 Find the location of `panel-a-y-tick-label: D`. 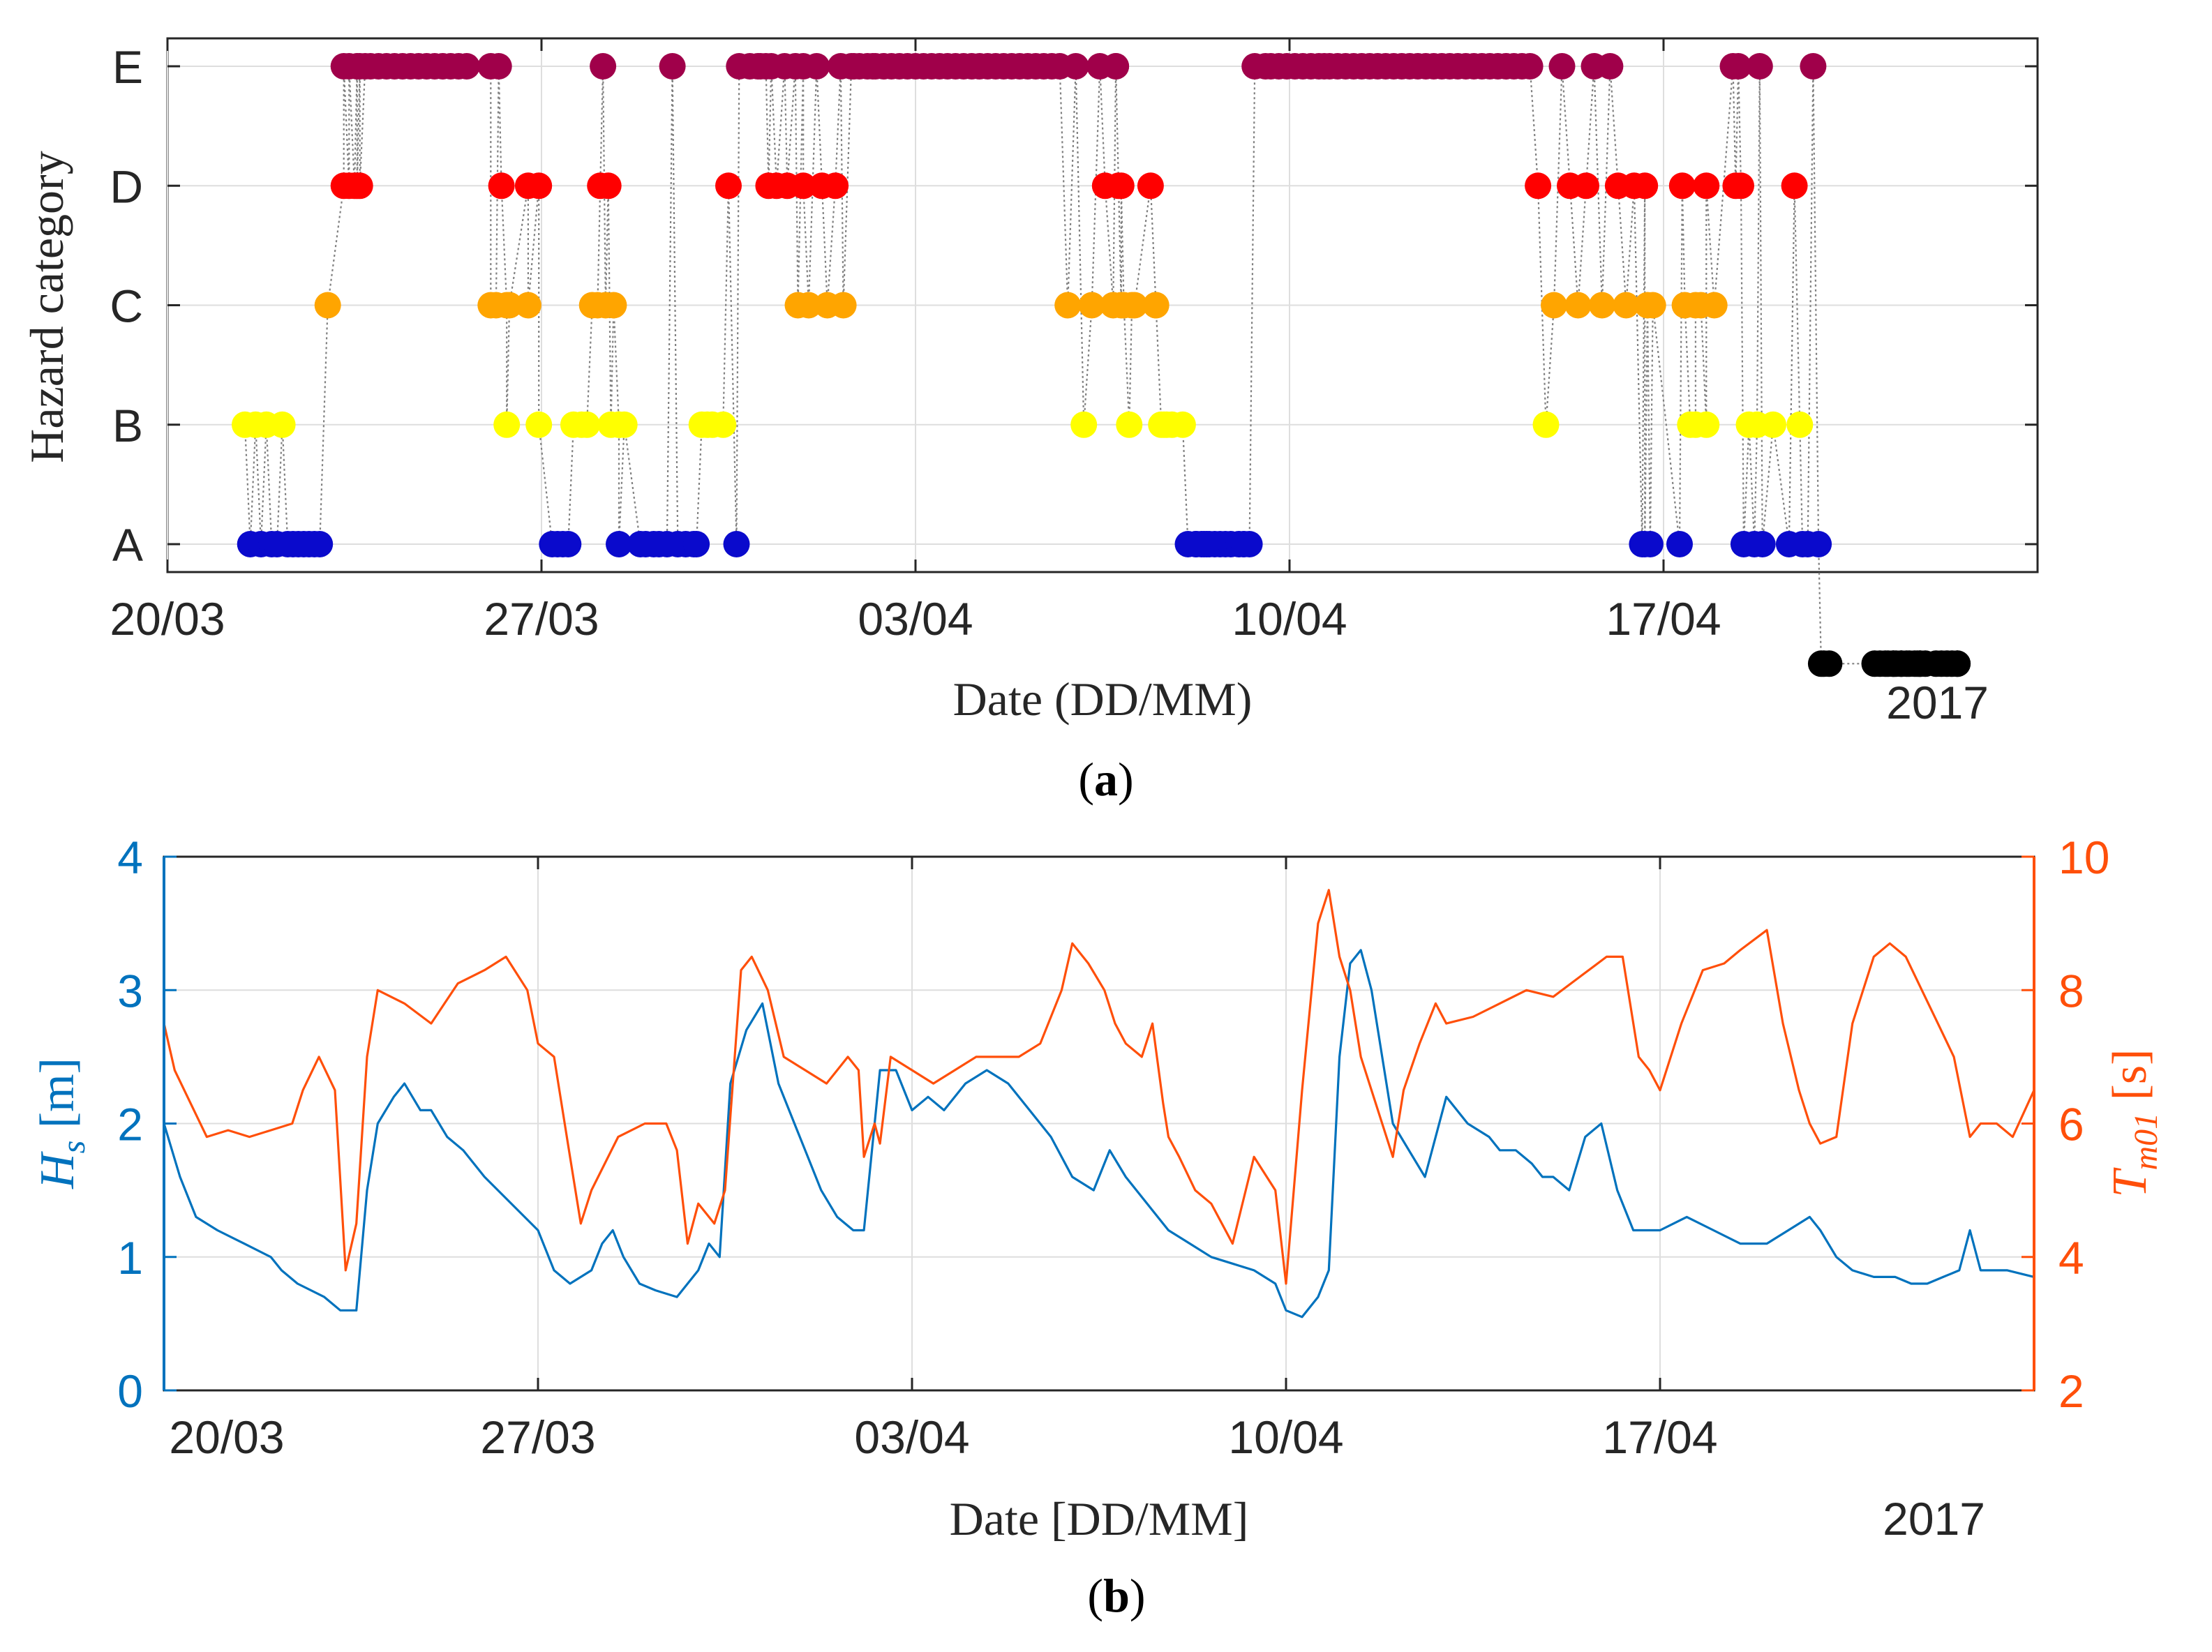

panel-a-y-tick-label: D is located at coordinates (126, 186).